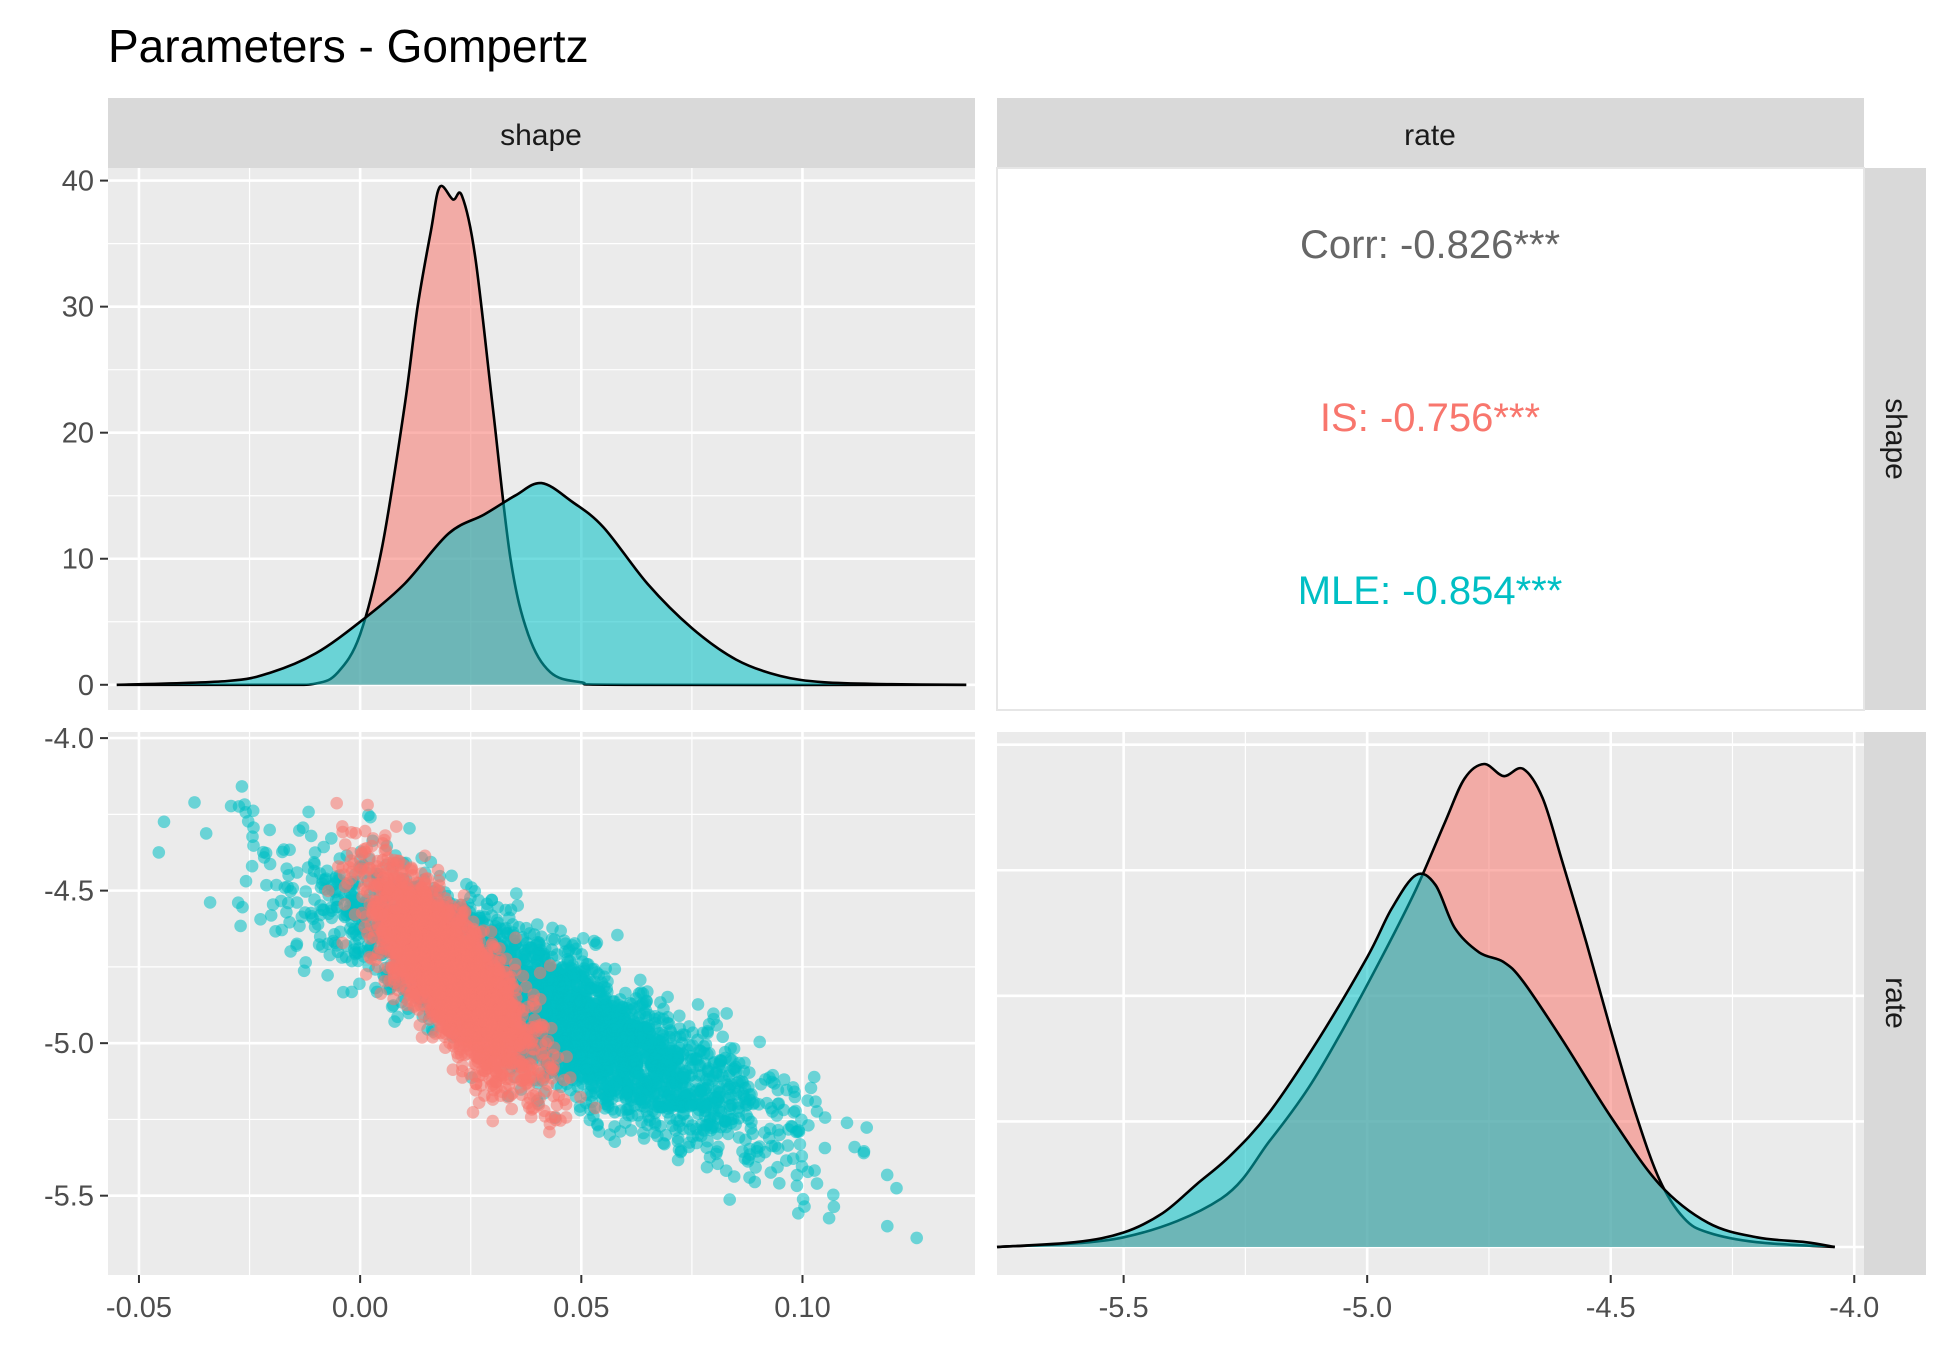 The image size is (1950, 1350). I want to click on strip-right-shape-bg, so click(1895, 439).